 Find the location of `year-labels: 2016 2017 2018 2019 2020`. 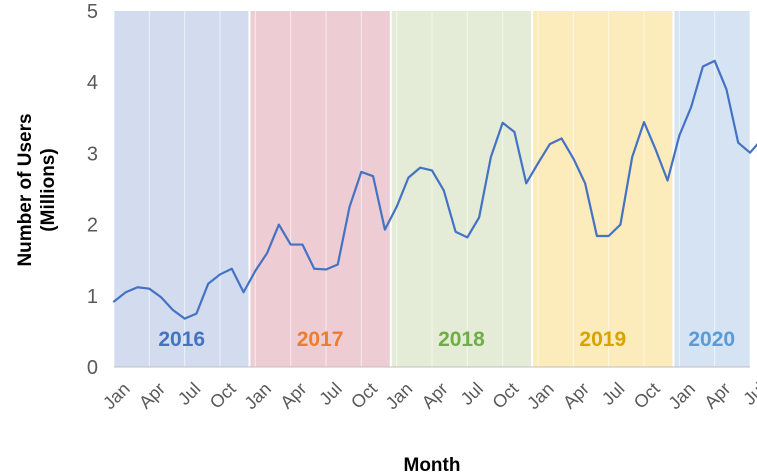

year-labels: 2016 2017 2018 2019 2020 is located at coordinates (446, 339).